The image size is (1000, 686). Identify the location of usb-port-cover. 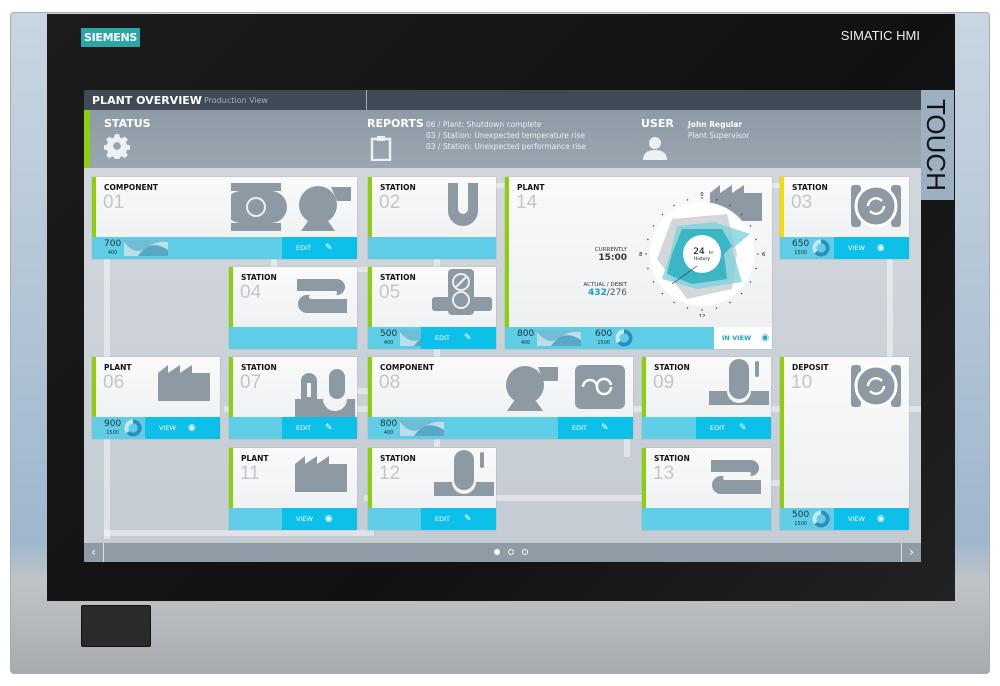
(116, 626).